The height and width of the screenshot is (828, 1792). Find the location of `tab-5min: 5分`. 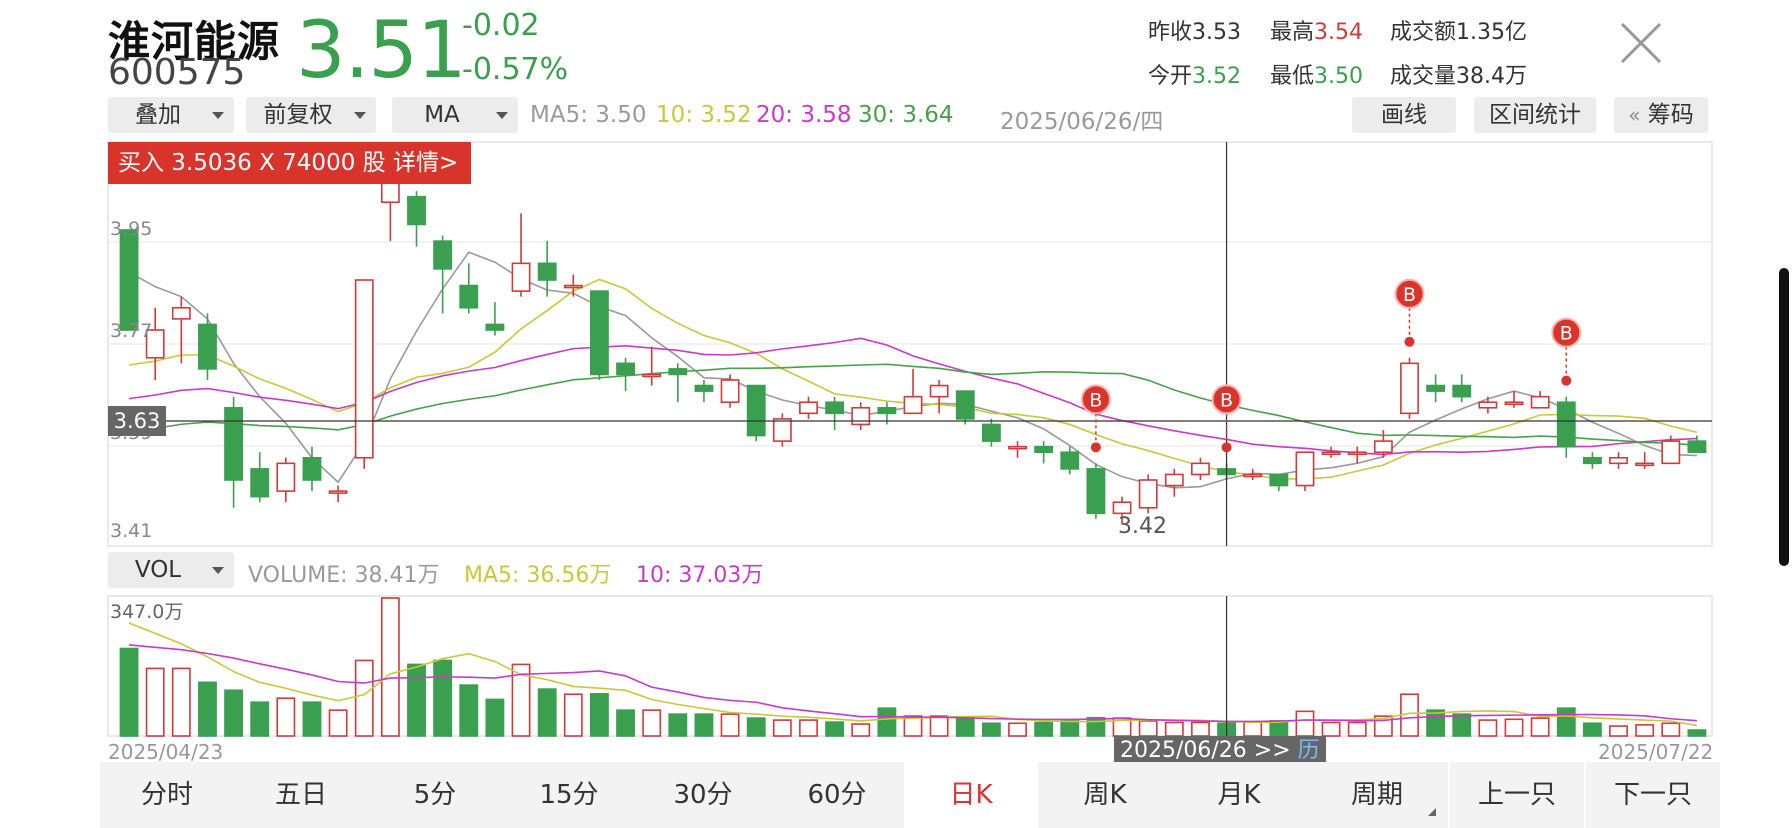

tab-5min: 5分 is located at coordinates (435, 795).